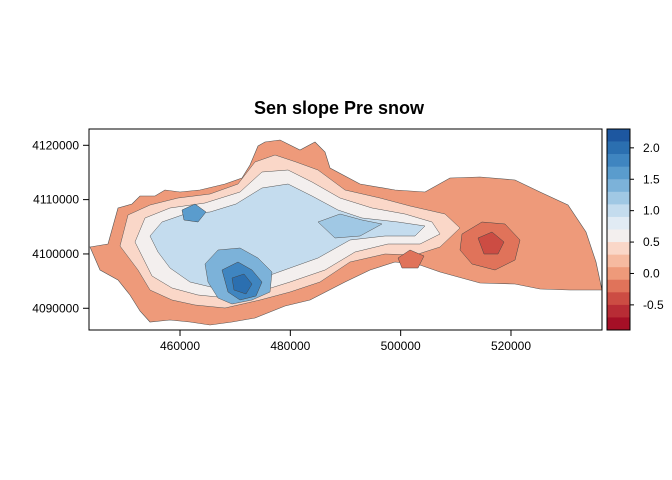 The width and height of the screenshot is (672, 480). What do you see at coordinates (511, 346) in the screenshot?
I see `x-tick-label: 520000` at bounding box center [511, 346].